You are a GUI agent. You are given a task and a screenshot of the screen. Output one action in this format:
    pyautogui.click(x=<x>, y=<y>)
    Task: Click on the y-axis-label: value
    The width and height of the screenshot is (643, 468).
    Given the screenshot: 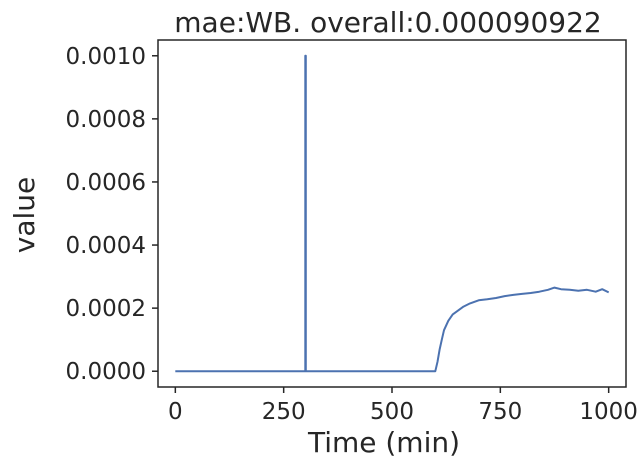 What is the action you would take?
    pyautogui.click(x=24, y=215)
    